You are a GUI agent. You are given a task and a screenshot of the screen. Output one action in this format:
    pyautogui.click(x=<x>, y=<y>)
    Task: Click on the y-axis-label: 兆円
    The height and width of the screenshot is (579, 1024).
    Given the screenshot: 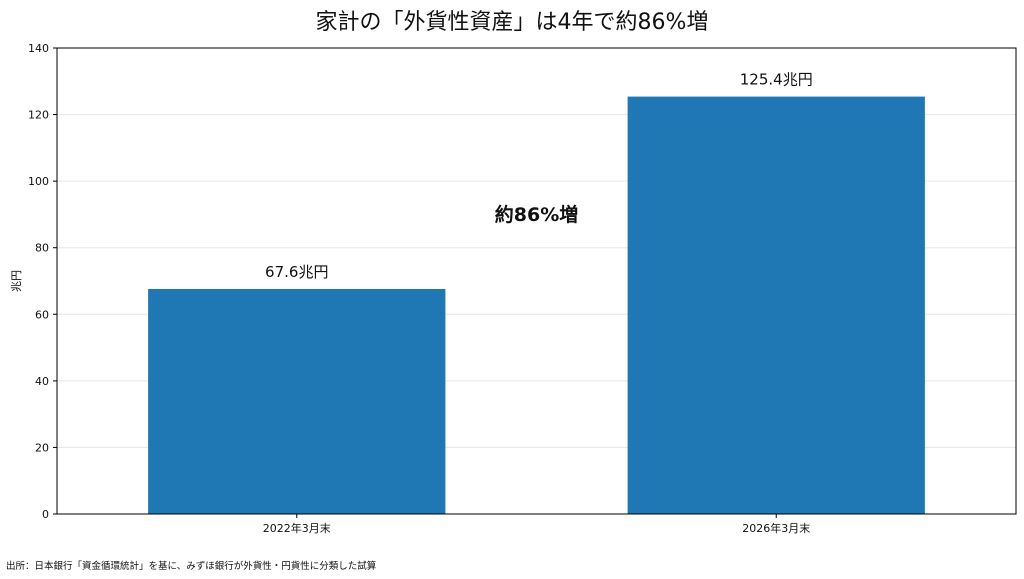 What is the action you would take?
    pyautogui.click(x=16, y=281)
    